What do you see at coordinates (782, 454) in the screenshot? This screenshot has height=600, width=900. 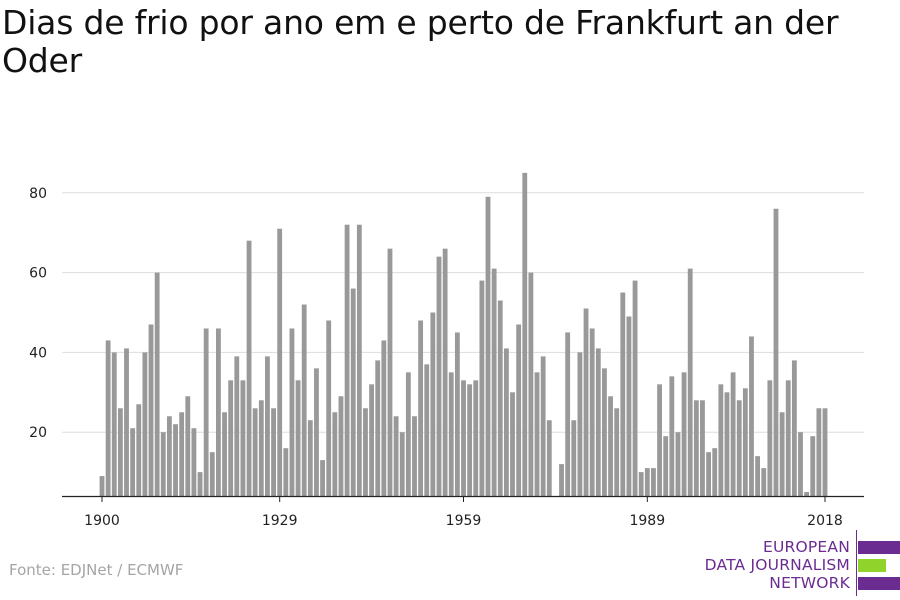 I see `bar-2011` at bounding box center [782, 454].